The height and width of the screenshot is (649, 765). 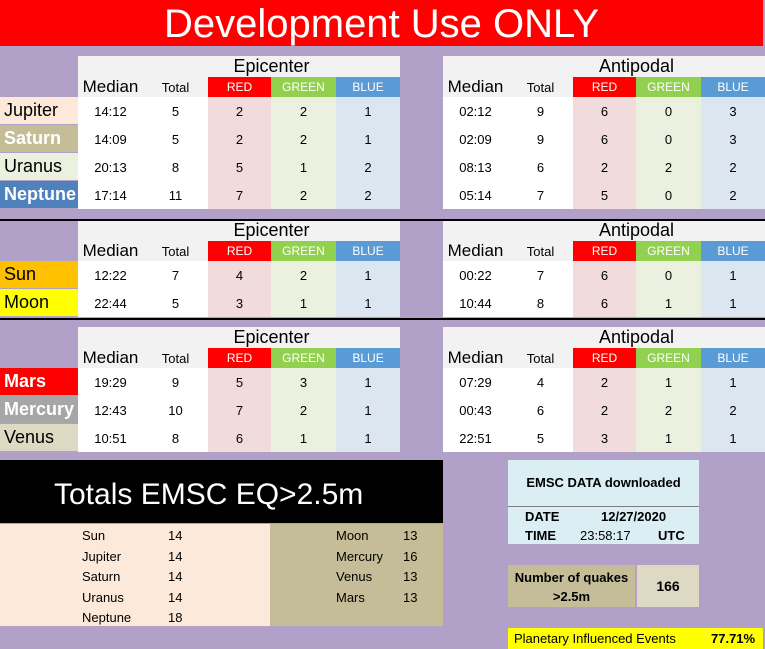 I want to click on table-row: 00:22 7 6 0 1, so click(x=604, y=275).